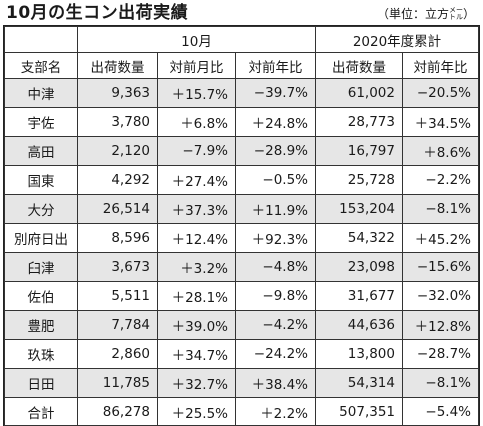 The image size is (483, 426). I want to click on table-row: 別府日出 8,596 ＋12.4% ＋92.3% 54,322 ＋45.2%, so click(242, 238).